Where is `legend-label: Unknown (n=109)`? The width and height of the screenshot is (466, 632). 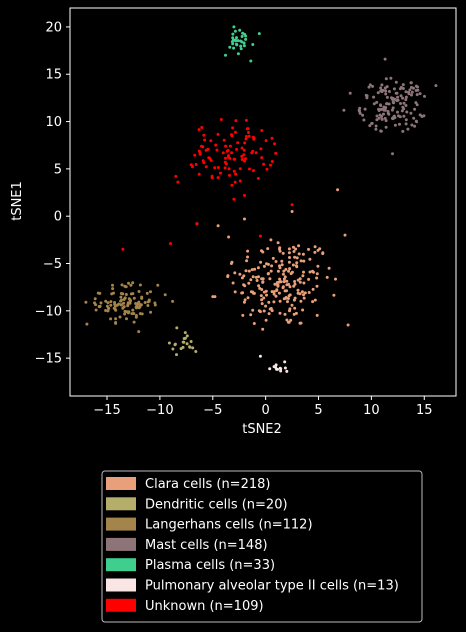
legend-label: Unknown (n=109) is located at coordinates (204, 606).